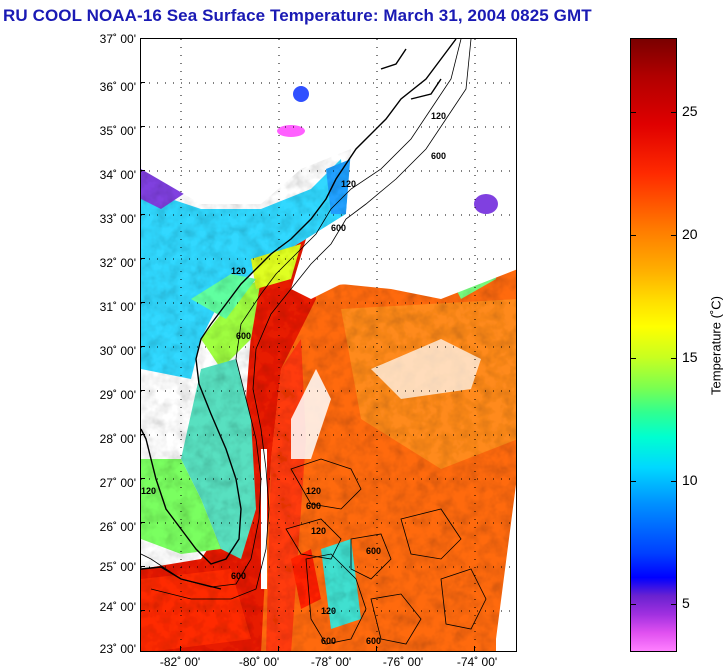 This screenshot has width=728, height=672. I want to click on lat-label: 31˚ 00', so click(117, 307).